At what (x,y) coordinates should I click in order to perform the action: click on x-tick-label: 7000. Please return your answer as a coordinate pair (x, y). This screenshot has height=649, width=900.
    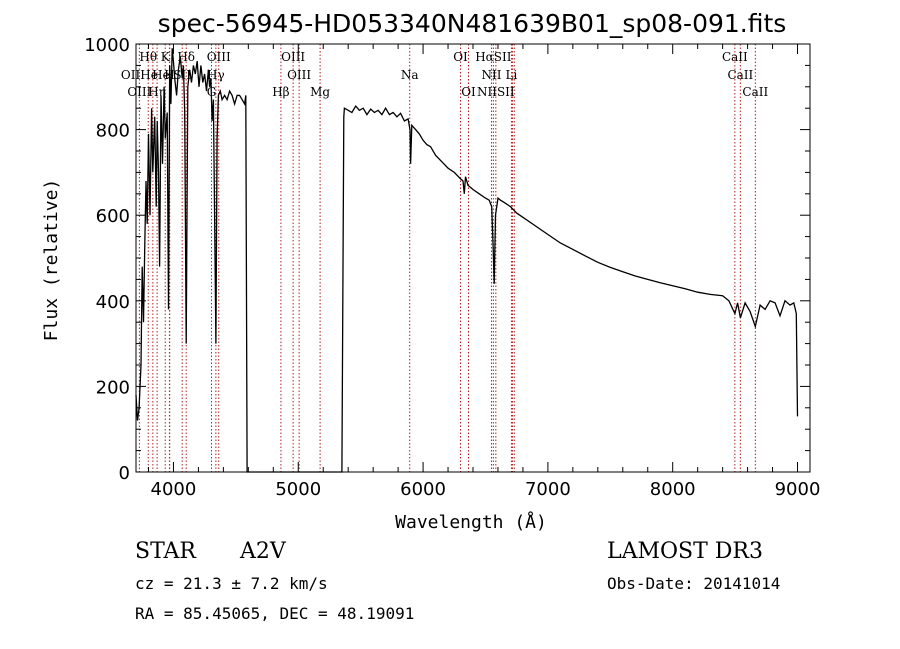
    Looking at the image, I should click on (548, 489).